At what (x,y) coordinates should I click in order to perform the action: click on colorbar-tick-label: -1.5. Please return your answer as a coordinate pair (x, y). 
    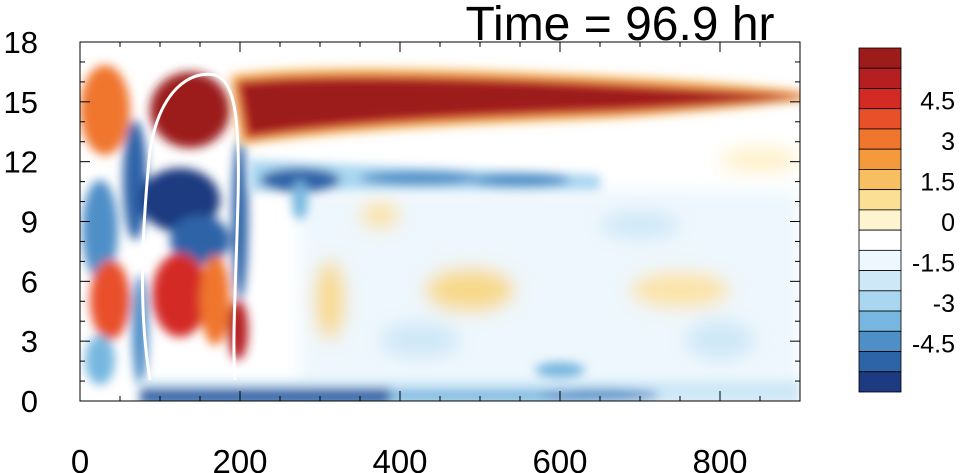
    Looking at the image, I should click on (933, 264).